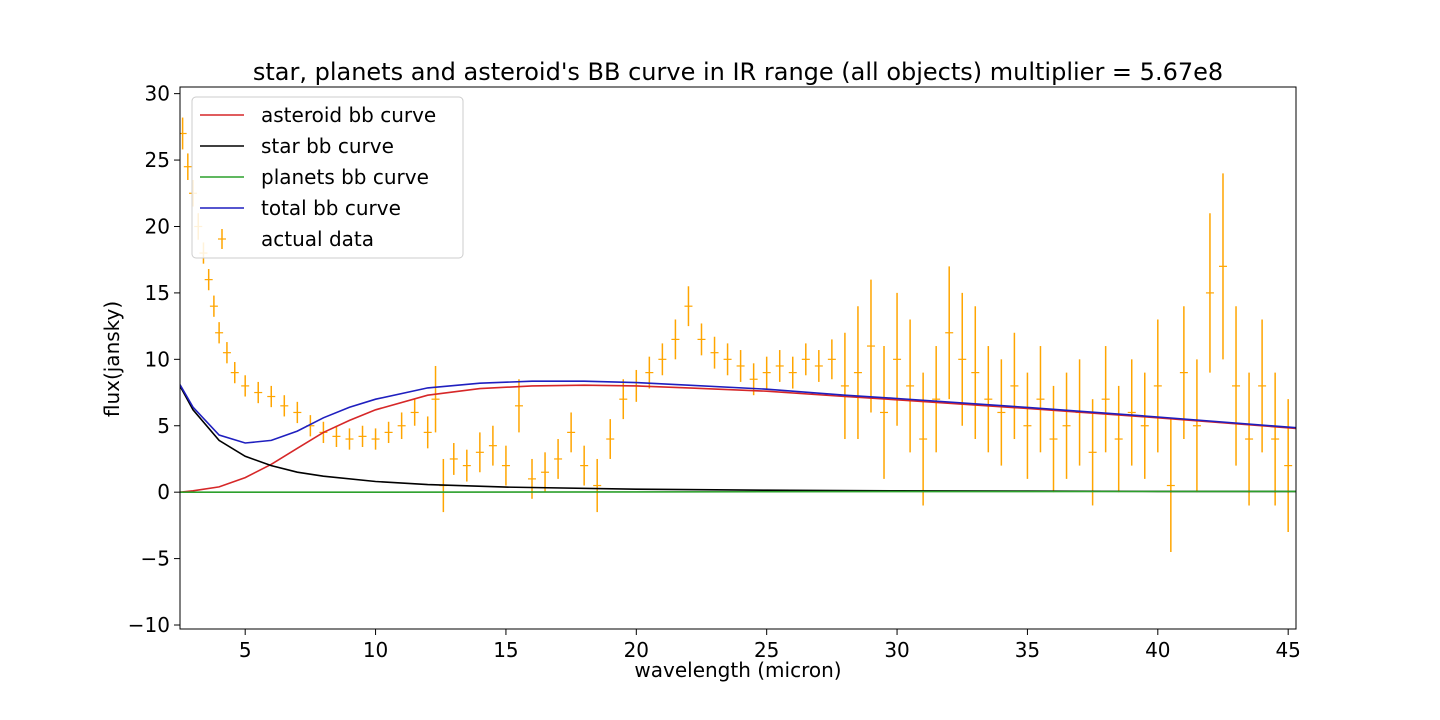 The width and height of the screenshot is (1440, 720). I want to click on x-tick-label: 5, so click(245, 650).